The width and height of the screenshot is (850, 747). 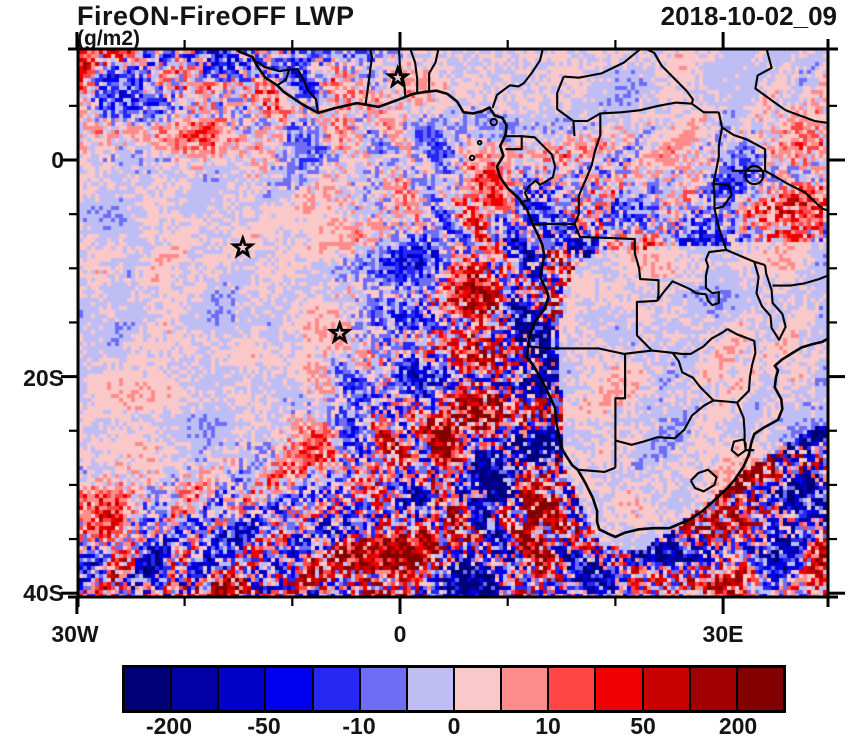 I want to click on cbar-label-50: 50, so click(x=643, y=726).